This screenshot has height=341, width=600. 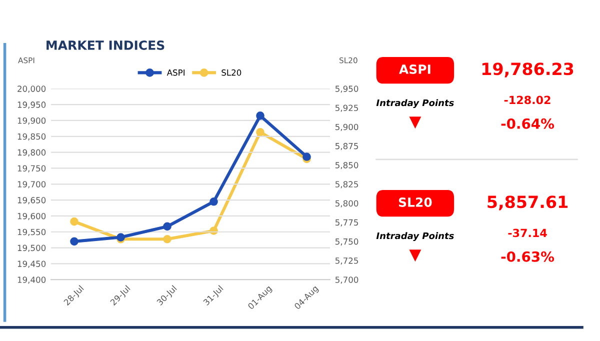 I want to click on chart-title: MARKET INDICES, so click(x=105, y=45).